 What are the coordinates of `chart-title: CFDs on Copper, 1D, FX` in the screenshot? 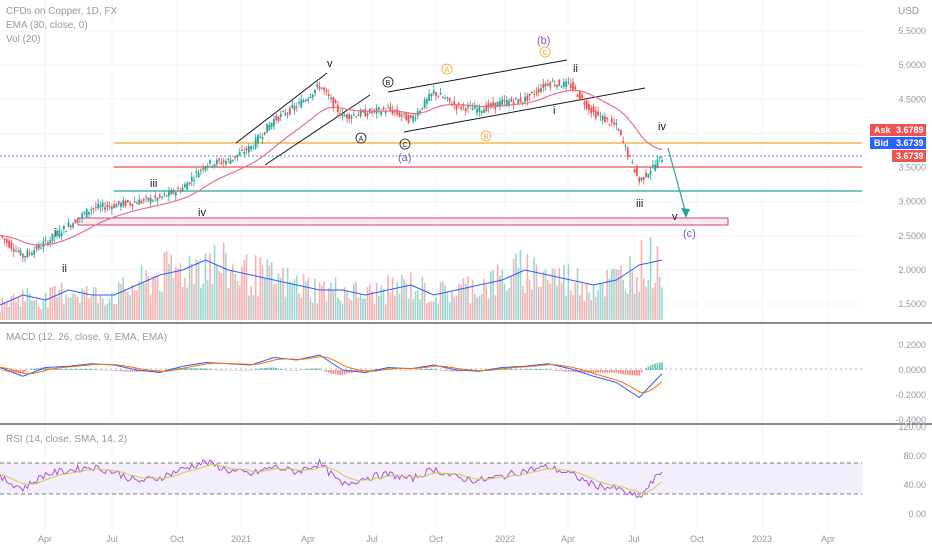 It's located at (61, 11).